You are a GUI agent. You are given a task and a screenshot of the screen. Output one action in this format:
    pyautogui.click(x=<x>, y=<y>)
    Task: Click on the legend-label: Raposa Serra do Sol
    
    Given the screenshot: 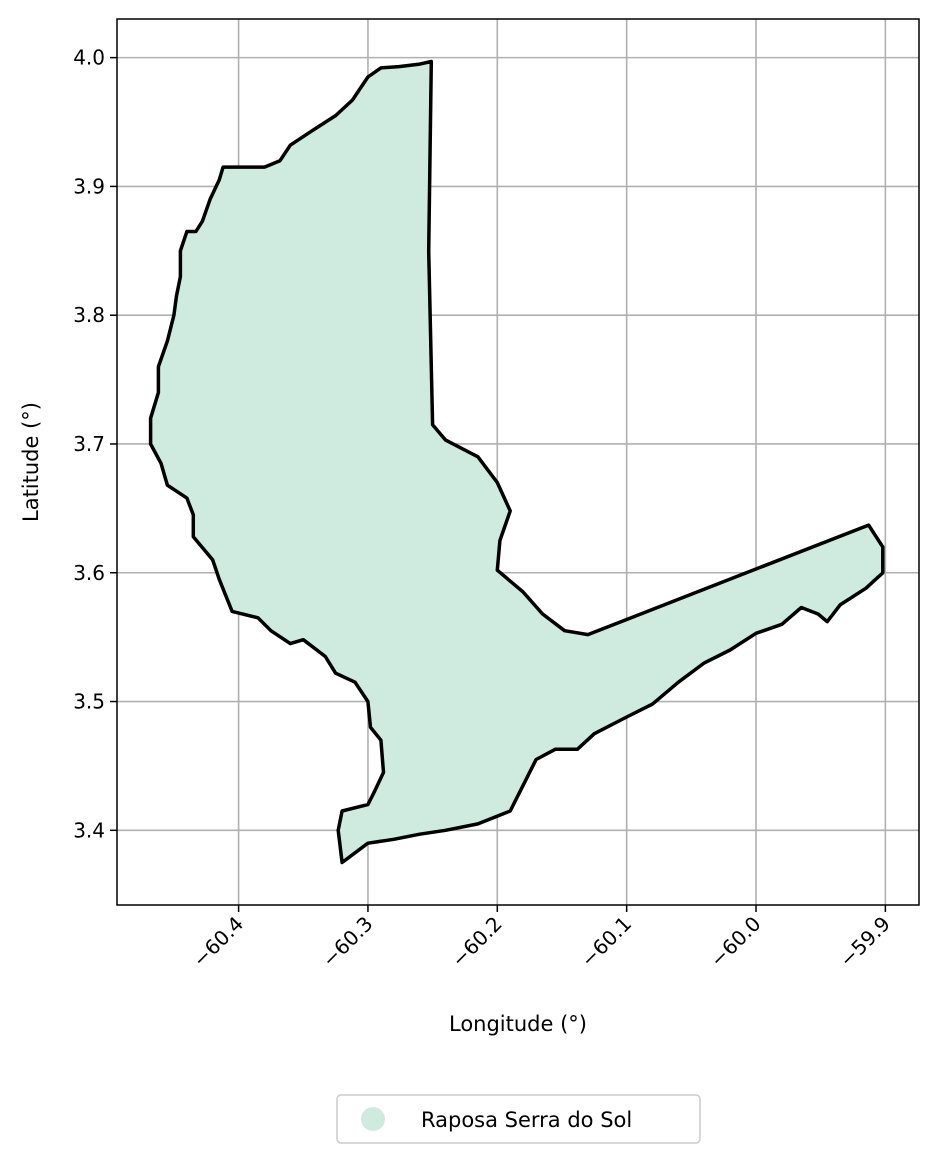 What is the action you would take?
    pyautogui.click(x=526, y=1120)
    